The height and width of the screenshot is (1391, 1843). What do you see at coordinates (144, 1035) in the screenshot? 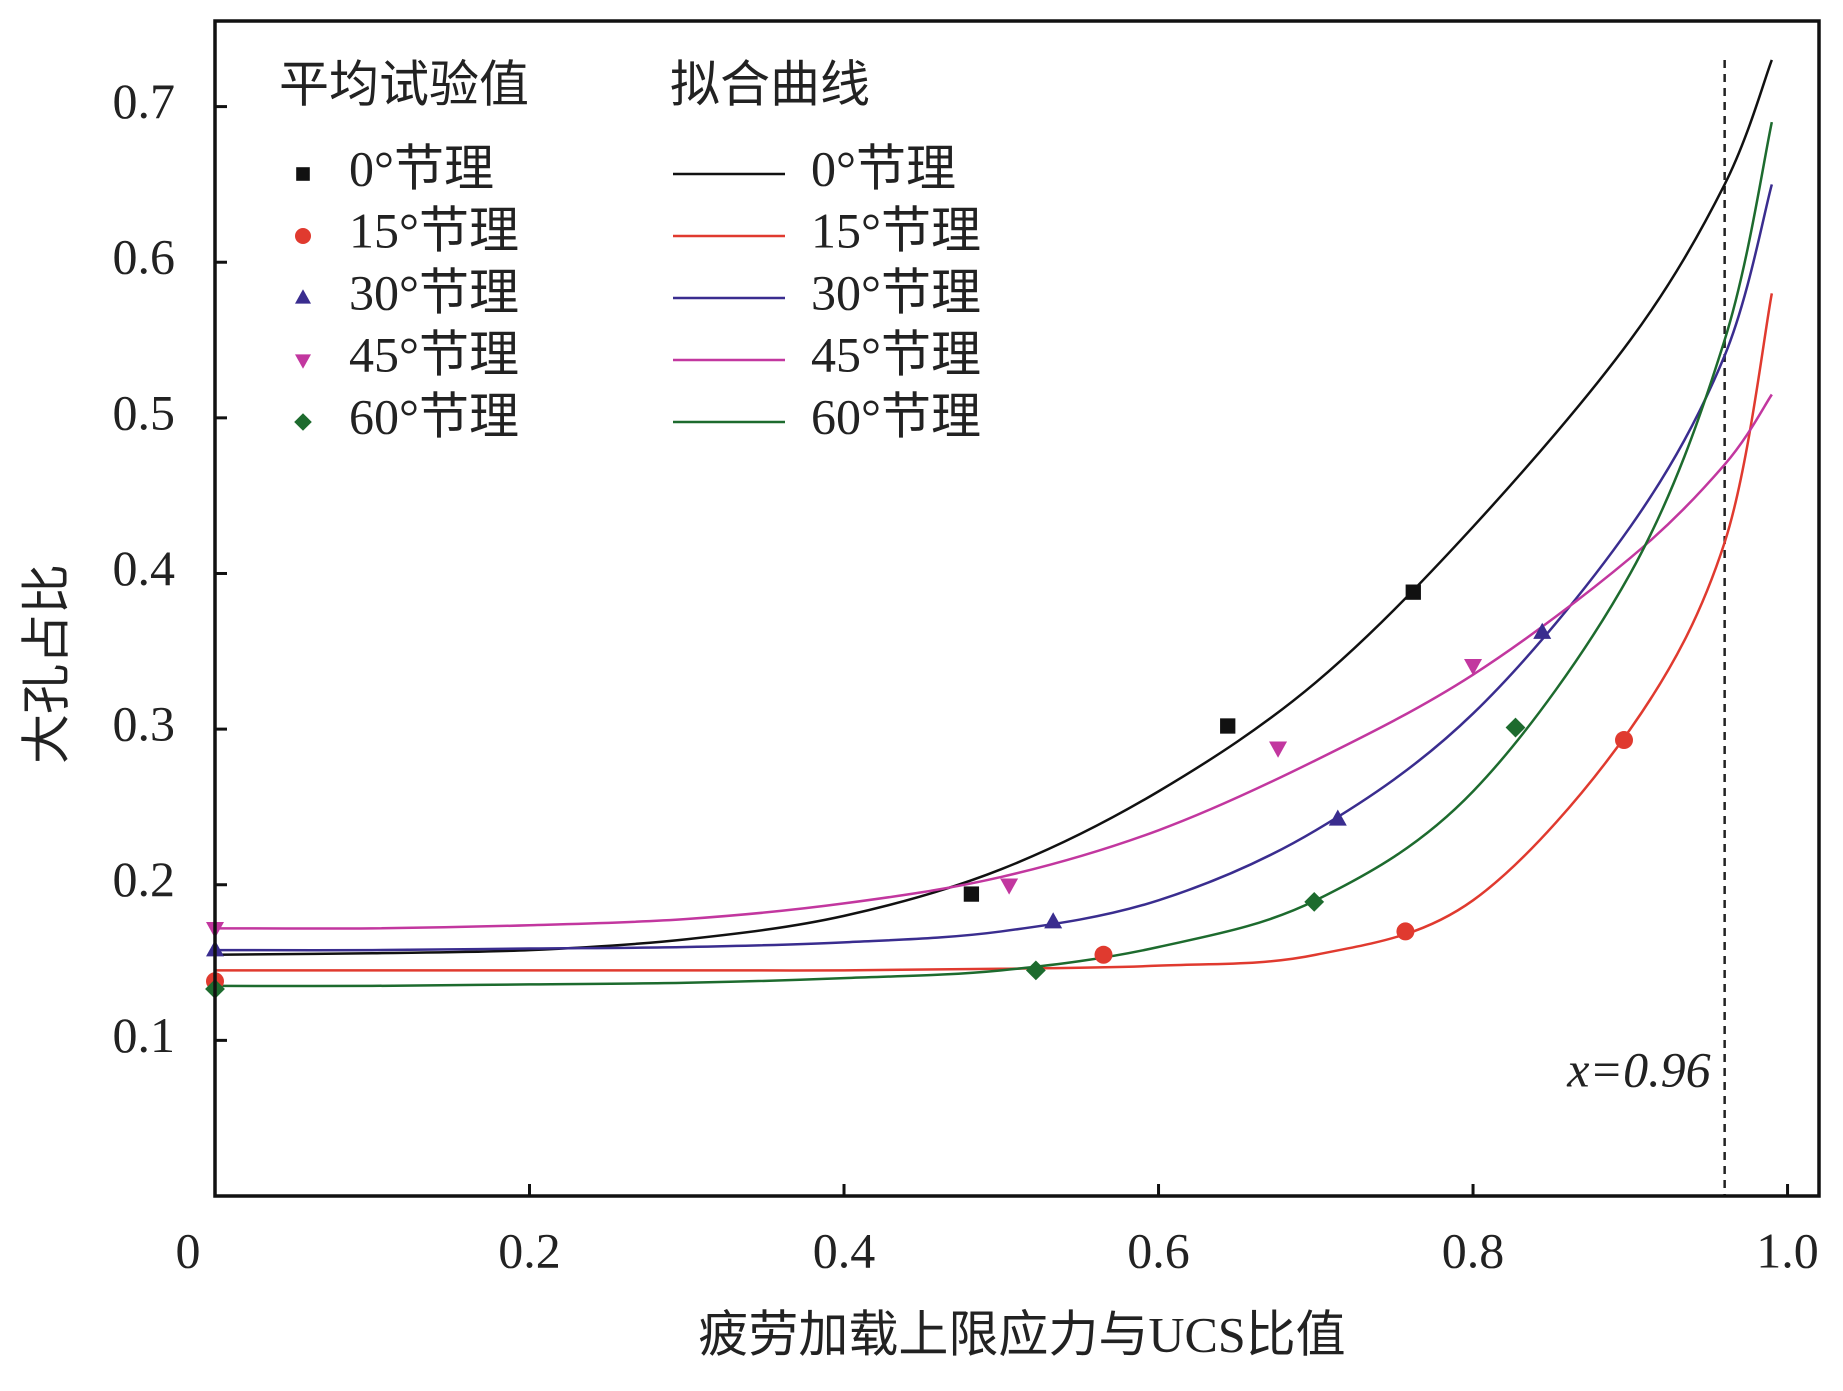
I see `y-tick-label: 0.1` at bounding box center [144, 1035].